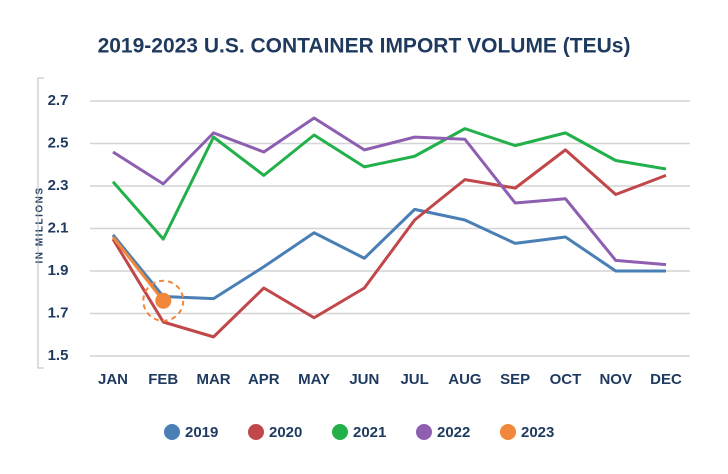 Image resolution: width=728 pixels, height=474 pixels. What do you see at coordinates (58, 227) in the screenshot?
I see `y-tick-label: 2.1` at bounding box center [58, 227].